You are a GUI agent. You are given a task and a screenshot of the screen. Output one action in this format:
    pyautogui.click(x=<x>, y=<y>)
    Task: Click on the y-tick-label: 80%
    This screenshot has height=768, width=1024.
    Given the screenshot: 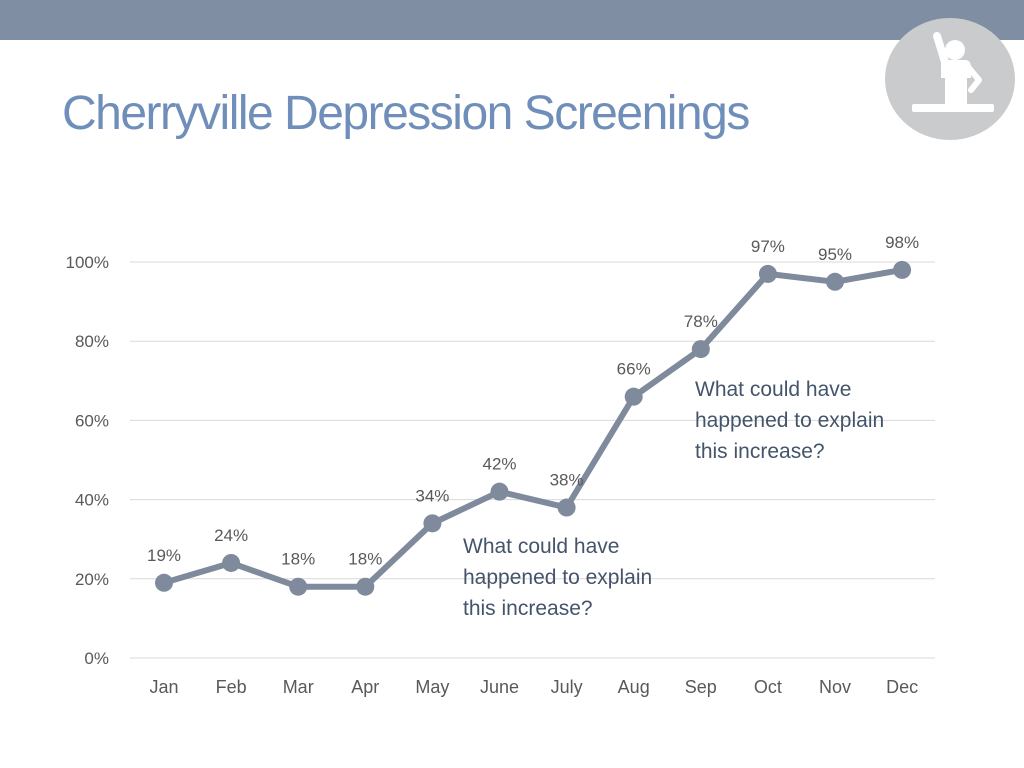 What is the action you would take?
    pyautogui.click(x=92, y=341)
    